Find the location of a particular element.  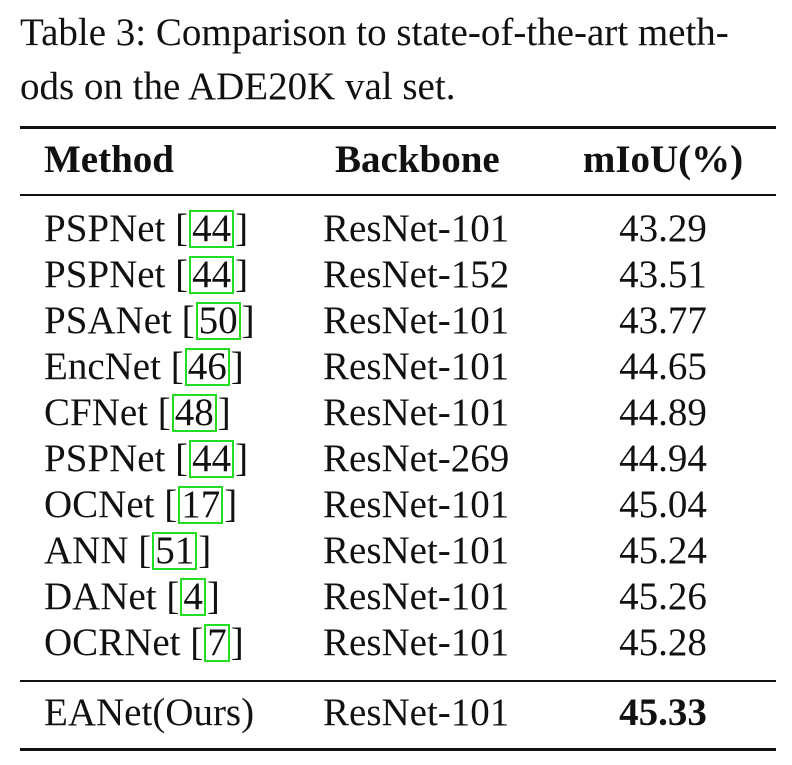

row-method: OCNet [17] is located at coordinates (141, 504).